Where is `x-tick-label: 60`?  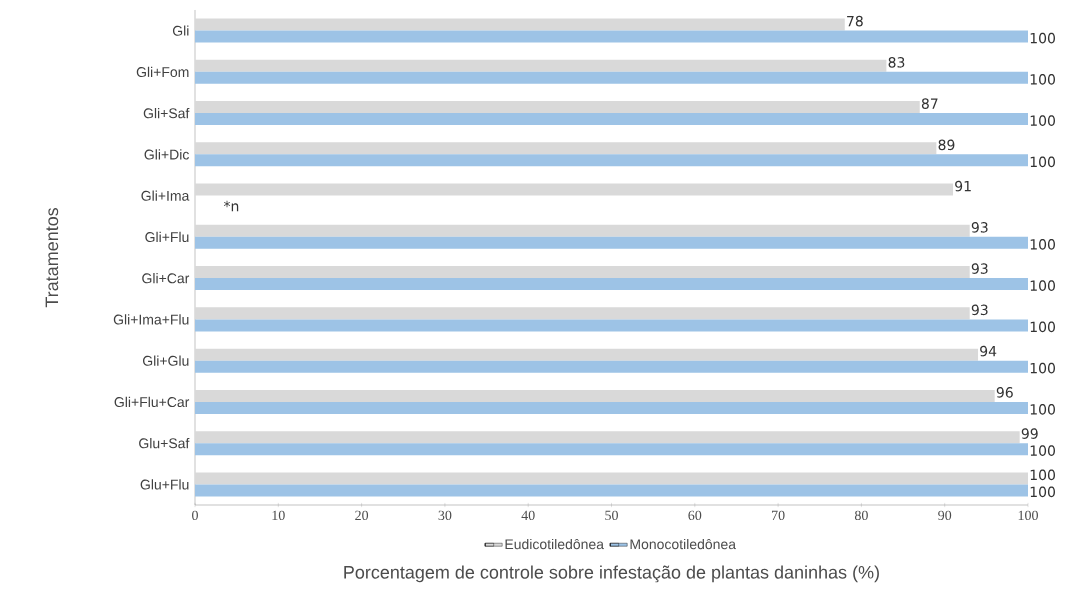
x-tick-label: 60 is located at coordinates (695, 515).